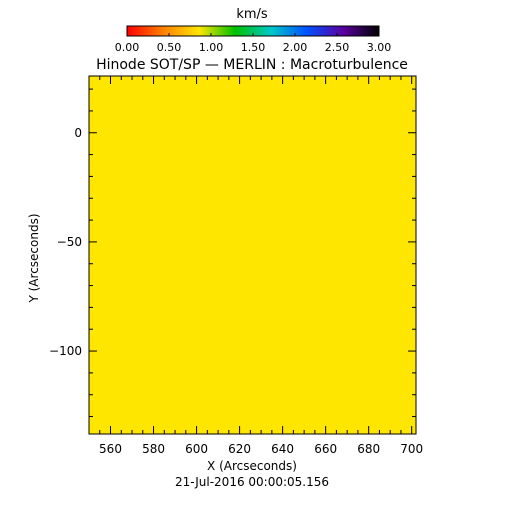 This screenshot has height=512, width=505. Describe the element at coordinates (127, 47) in the screenshot. I see `colorbar-tick-label: 0.00` at that location.